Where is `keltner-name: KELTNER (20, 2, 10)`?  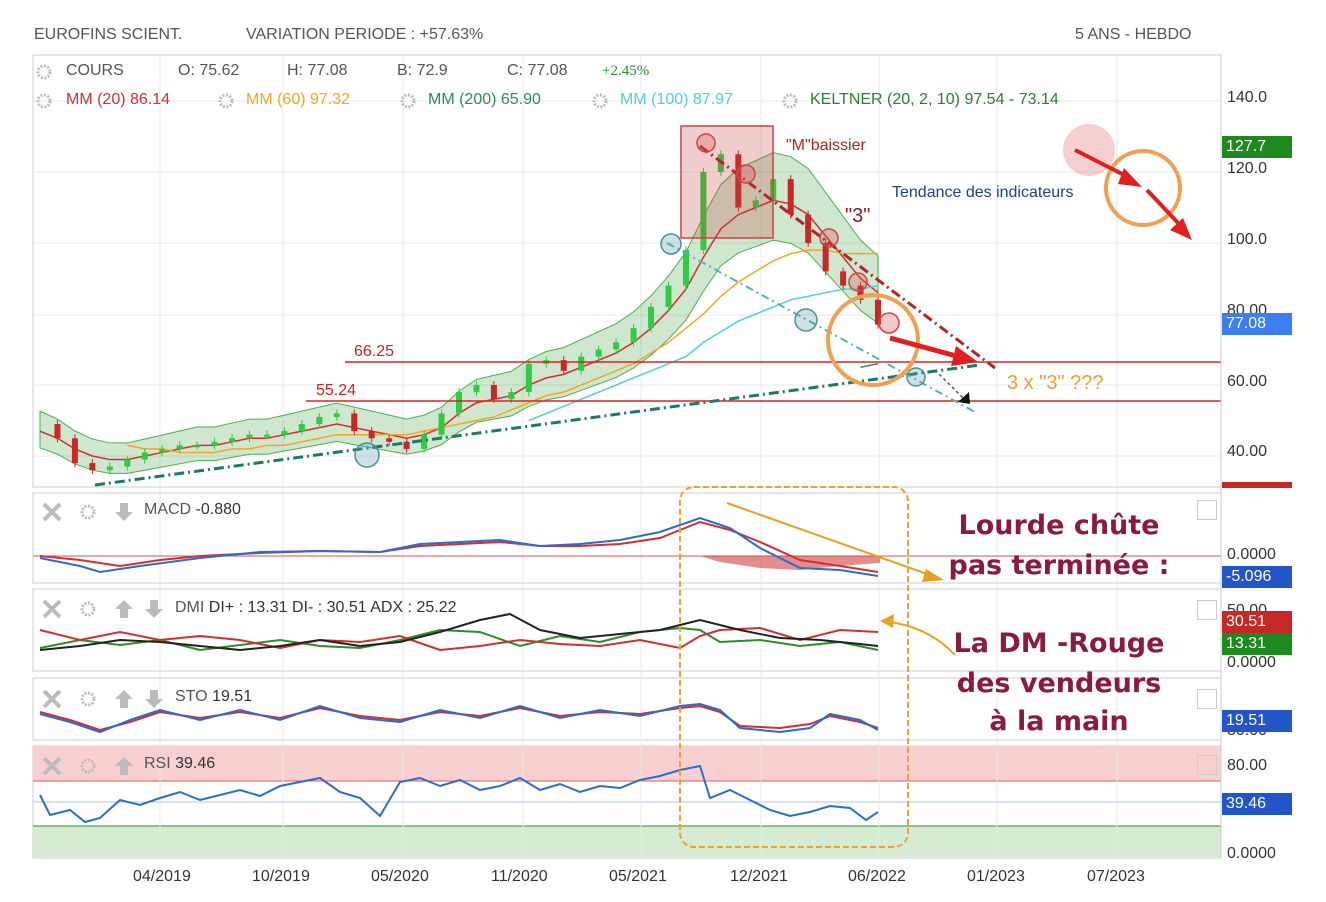
keltner-name: KELTNER (20, 2, 10) is located at coordinates (885, 99).